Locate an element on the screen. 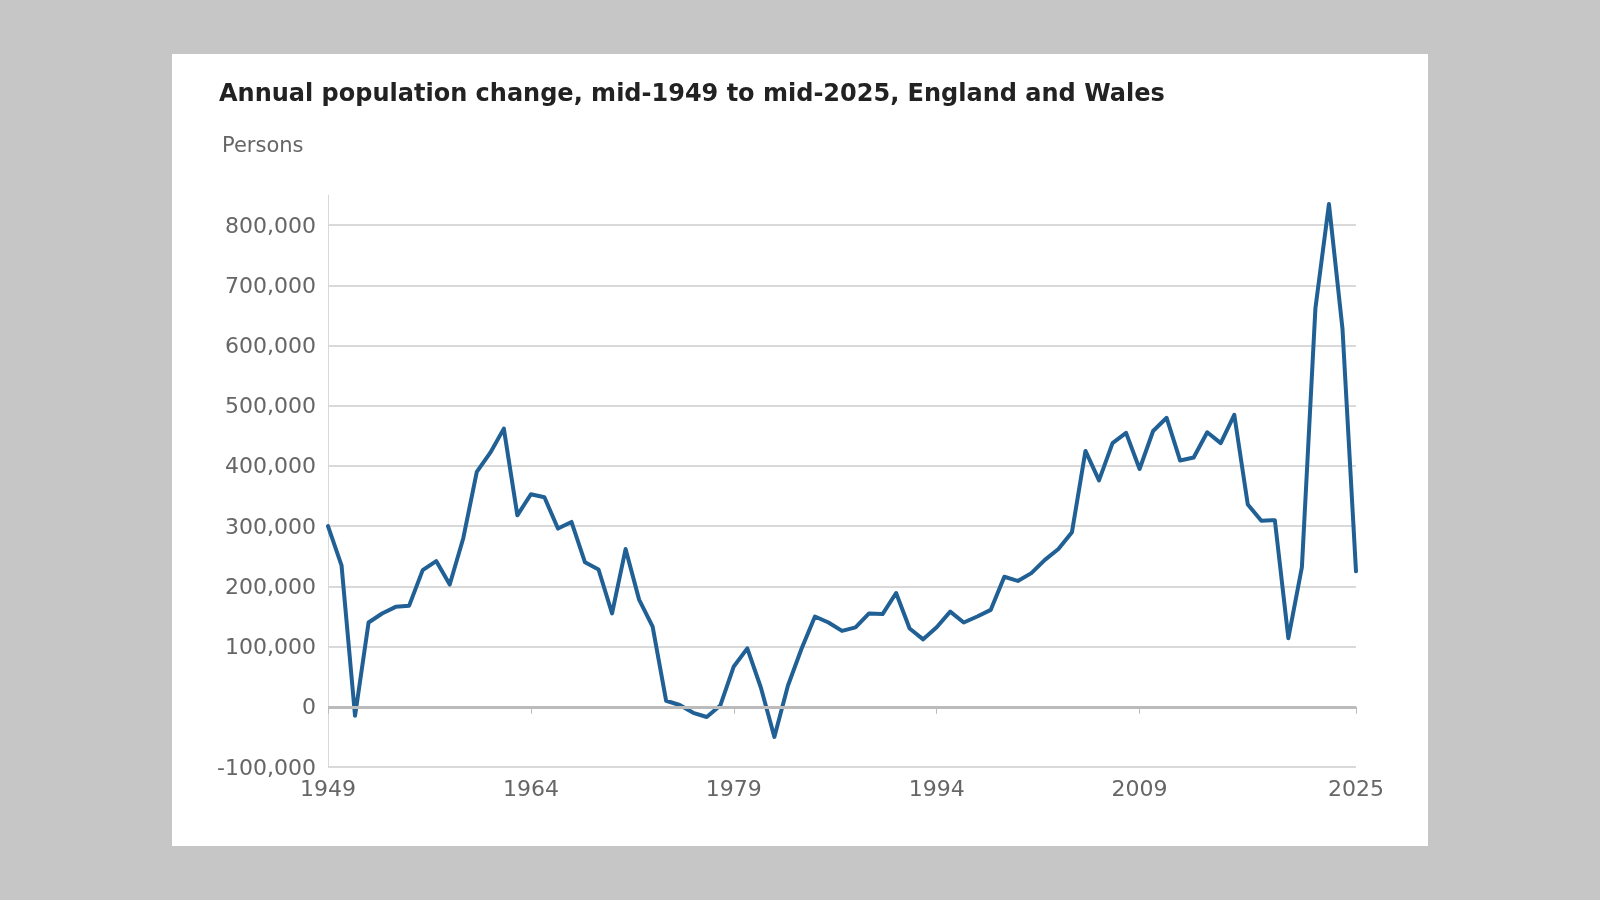 The image size is (1600, 900). y-tick-label: 300,000 is located at coordinates (270, 526).